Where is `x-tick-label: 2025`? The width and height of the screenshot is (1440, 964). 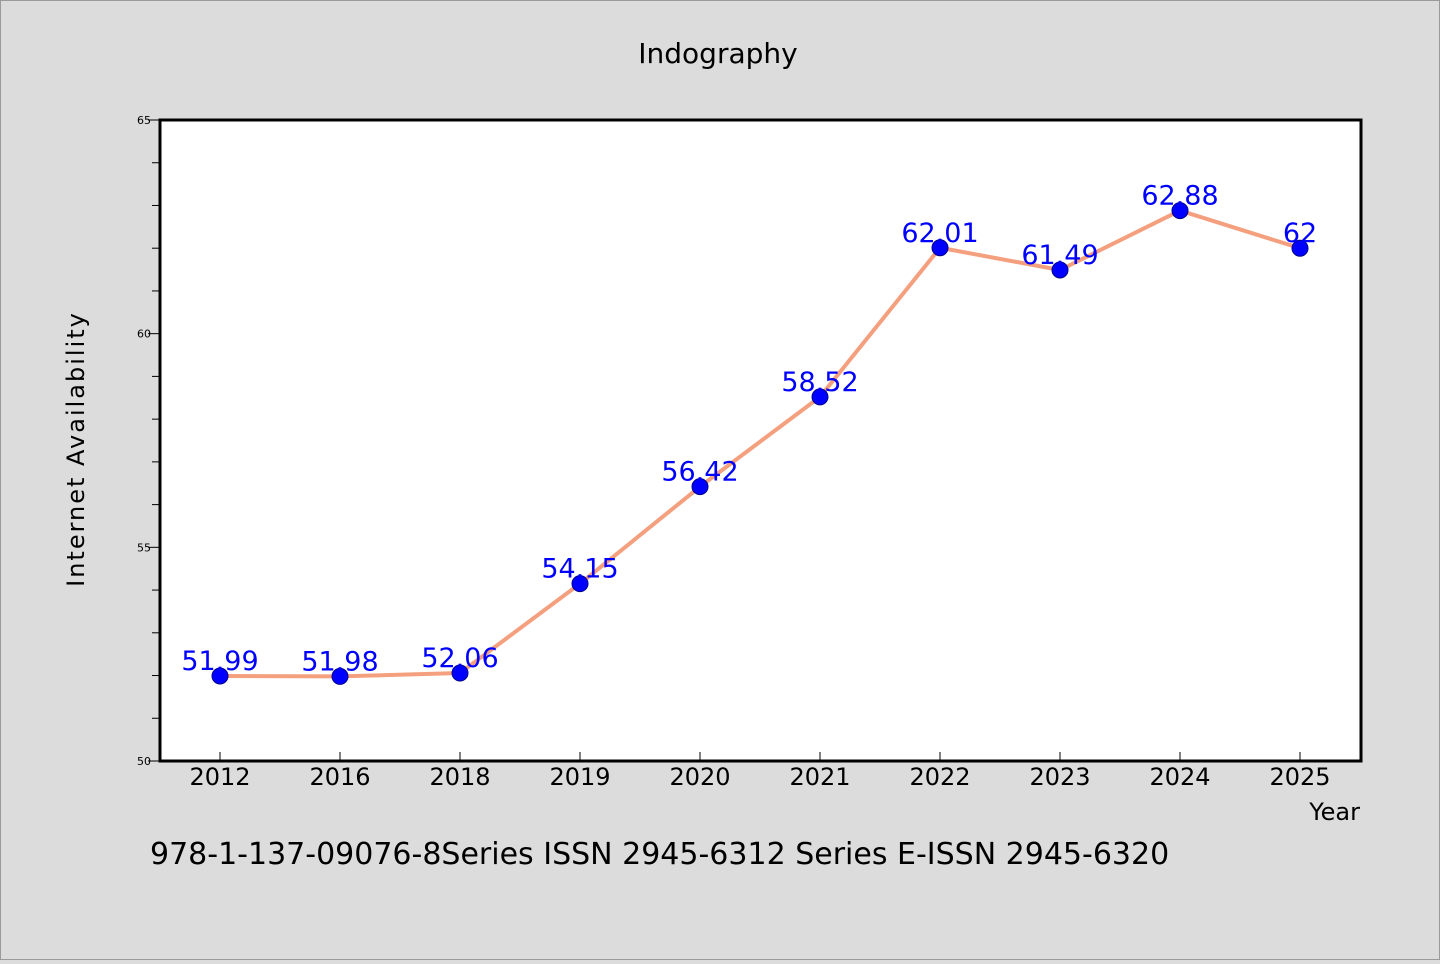
x-tick-label: 2025 is located at coordinates (1299, 777).